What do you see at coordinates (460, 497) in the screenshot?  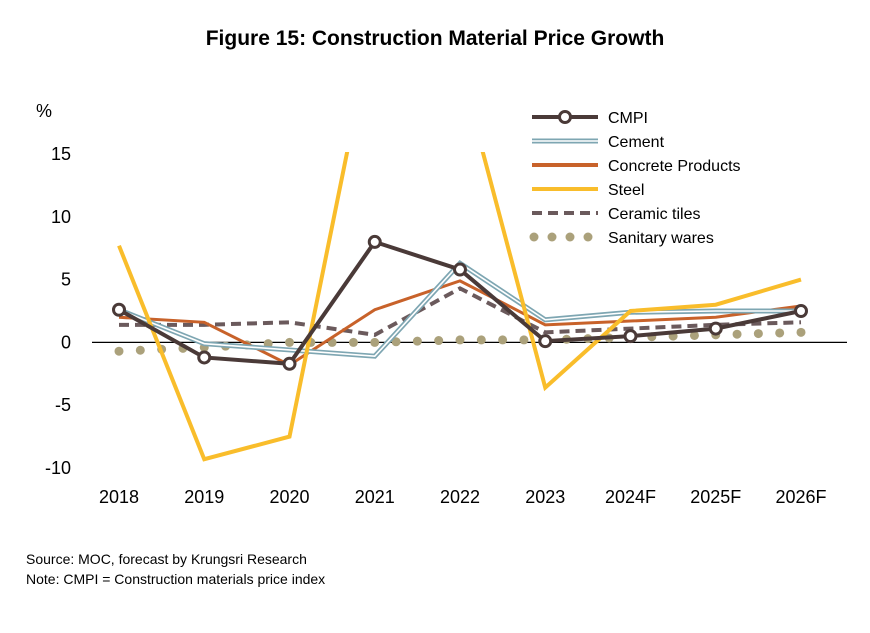 I see `x-tick-label: 2022` at bounding box center [460, 497].